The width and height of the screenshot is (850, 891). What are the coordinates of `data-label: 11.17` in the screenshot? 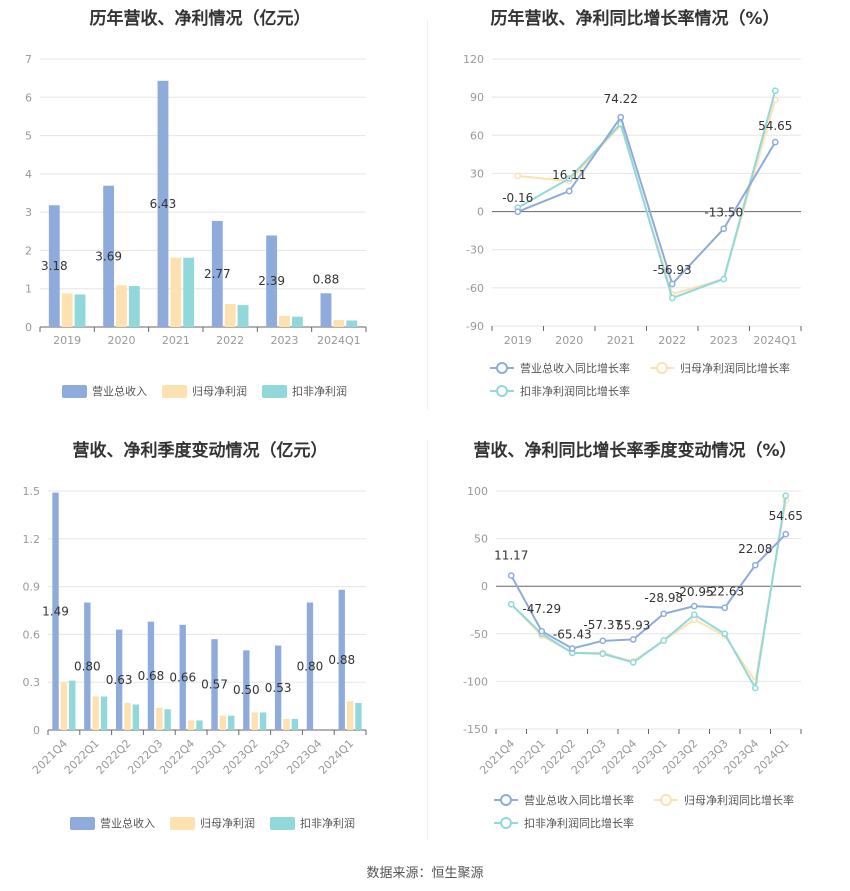 It's located at (511, 556).